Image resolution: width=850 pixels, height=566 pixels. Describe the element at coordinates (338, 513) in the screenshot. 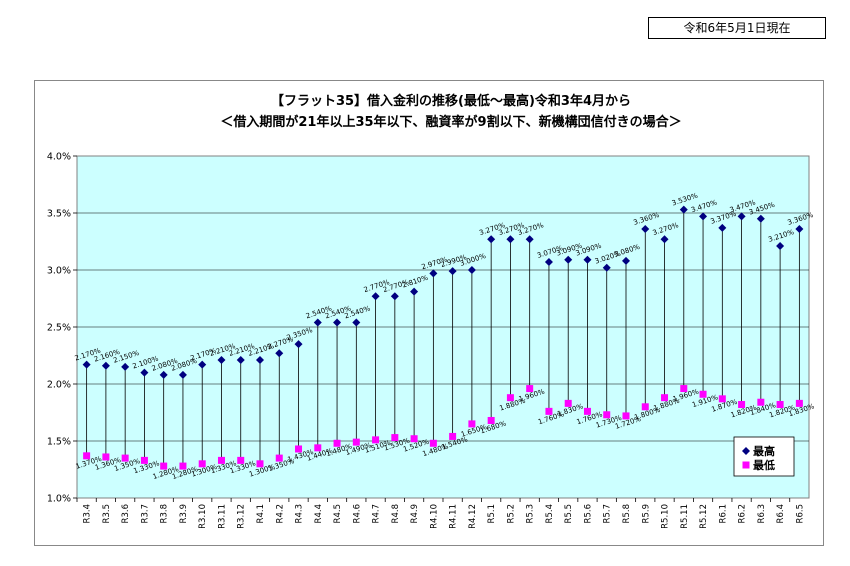

I see `x-tick-label: R4.5` at that location.